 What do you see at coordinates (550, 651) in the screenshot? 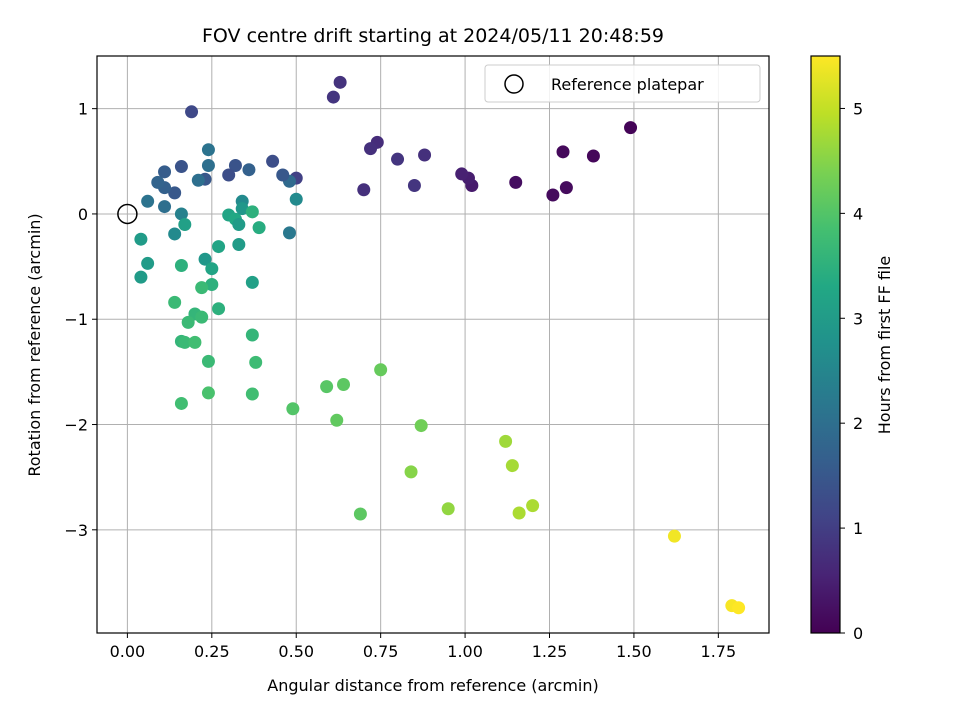
I see `x-tick-label: 1.25` at bounding box center [550, 651].